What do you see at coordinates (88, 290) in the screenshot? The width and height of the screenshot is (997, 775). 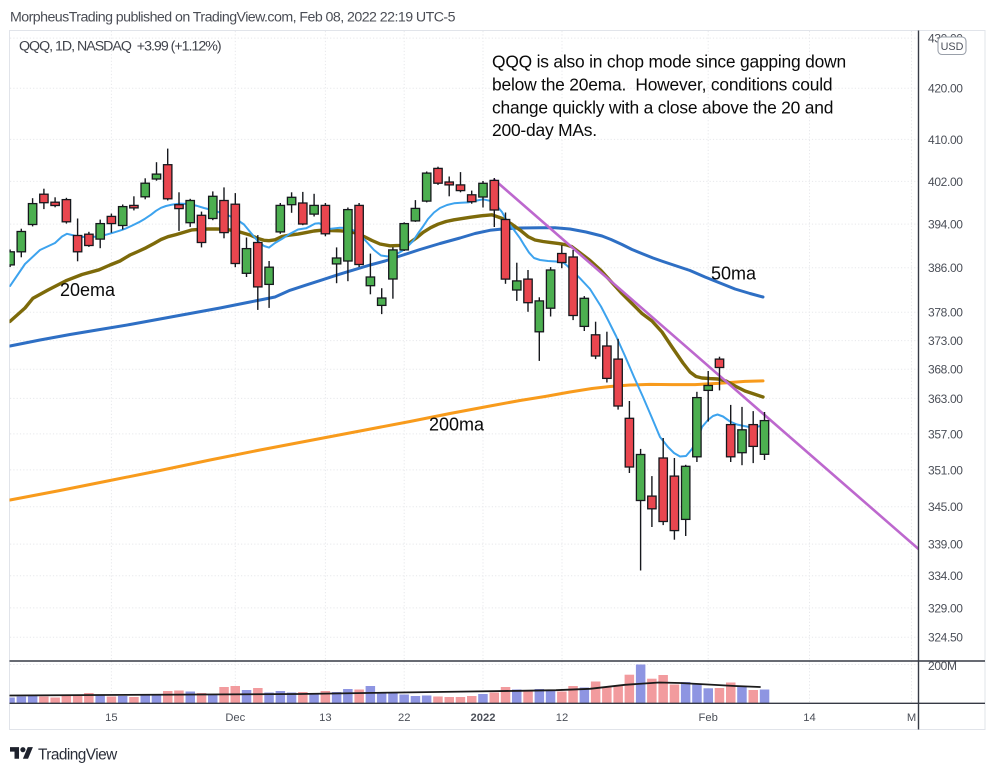 I see `svg-text: 20ema` at bounding box center [88, 290].